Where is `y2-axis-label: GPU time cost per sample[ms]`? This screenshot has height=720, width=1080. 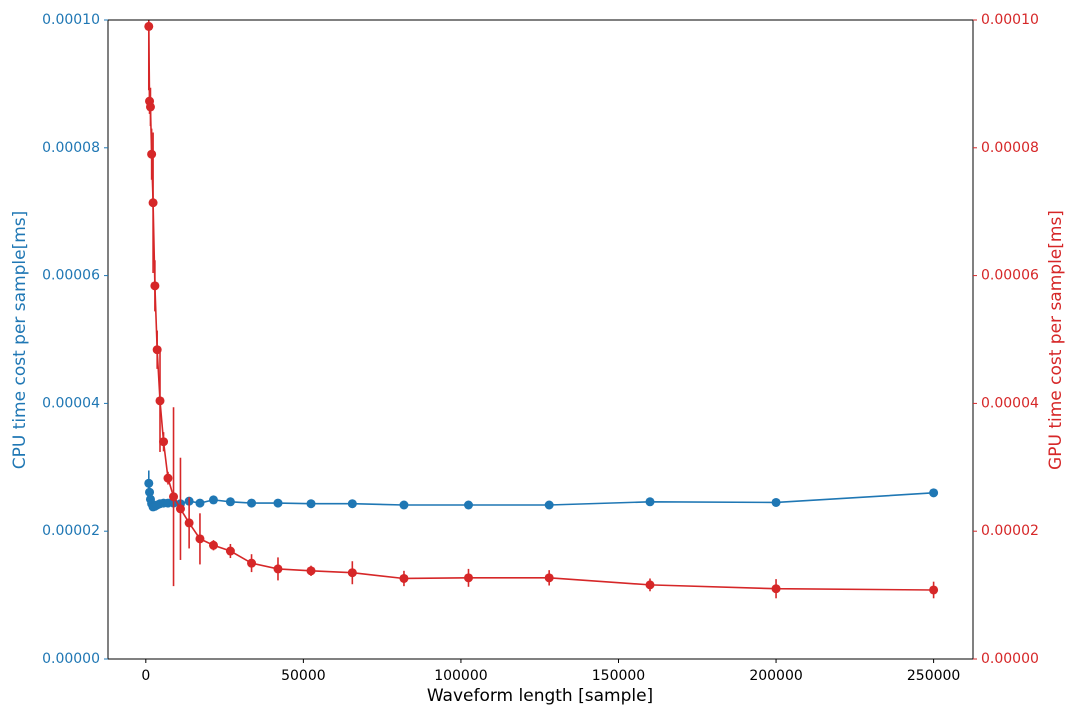
y2-axis-label: GPU time cost per sample[ms] is located at coordinates (1056, 340).